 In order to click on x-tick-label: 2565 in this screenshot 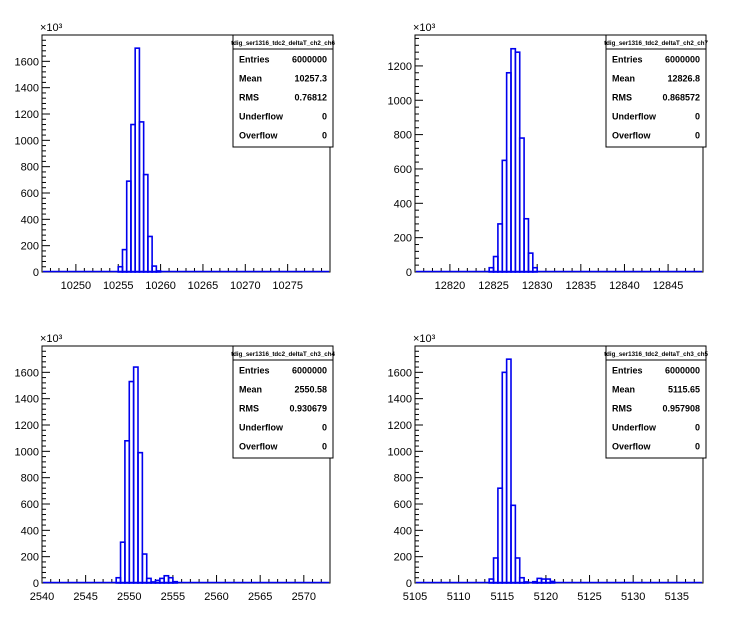, I will do `click(260, 597)`.